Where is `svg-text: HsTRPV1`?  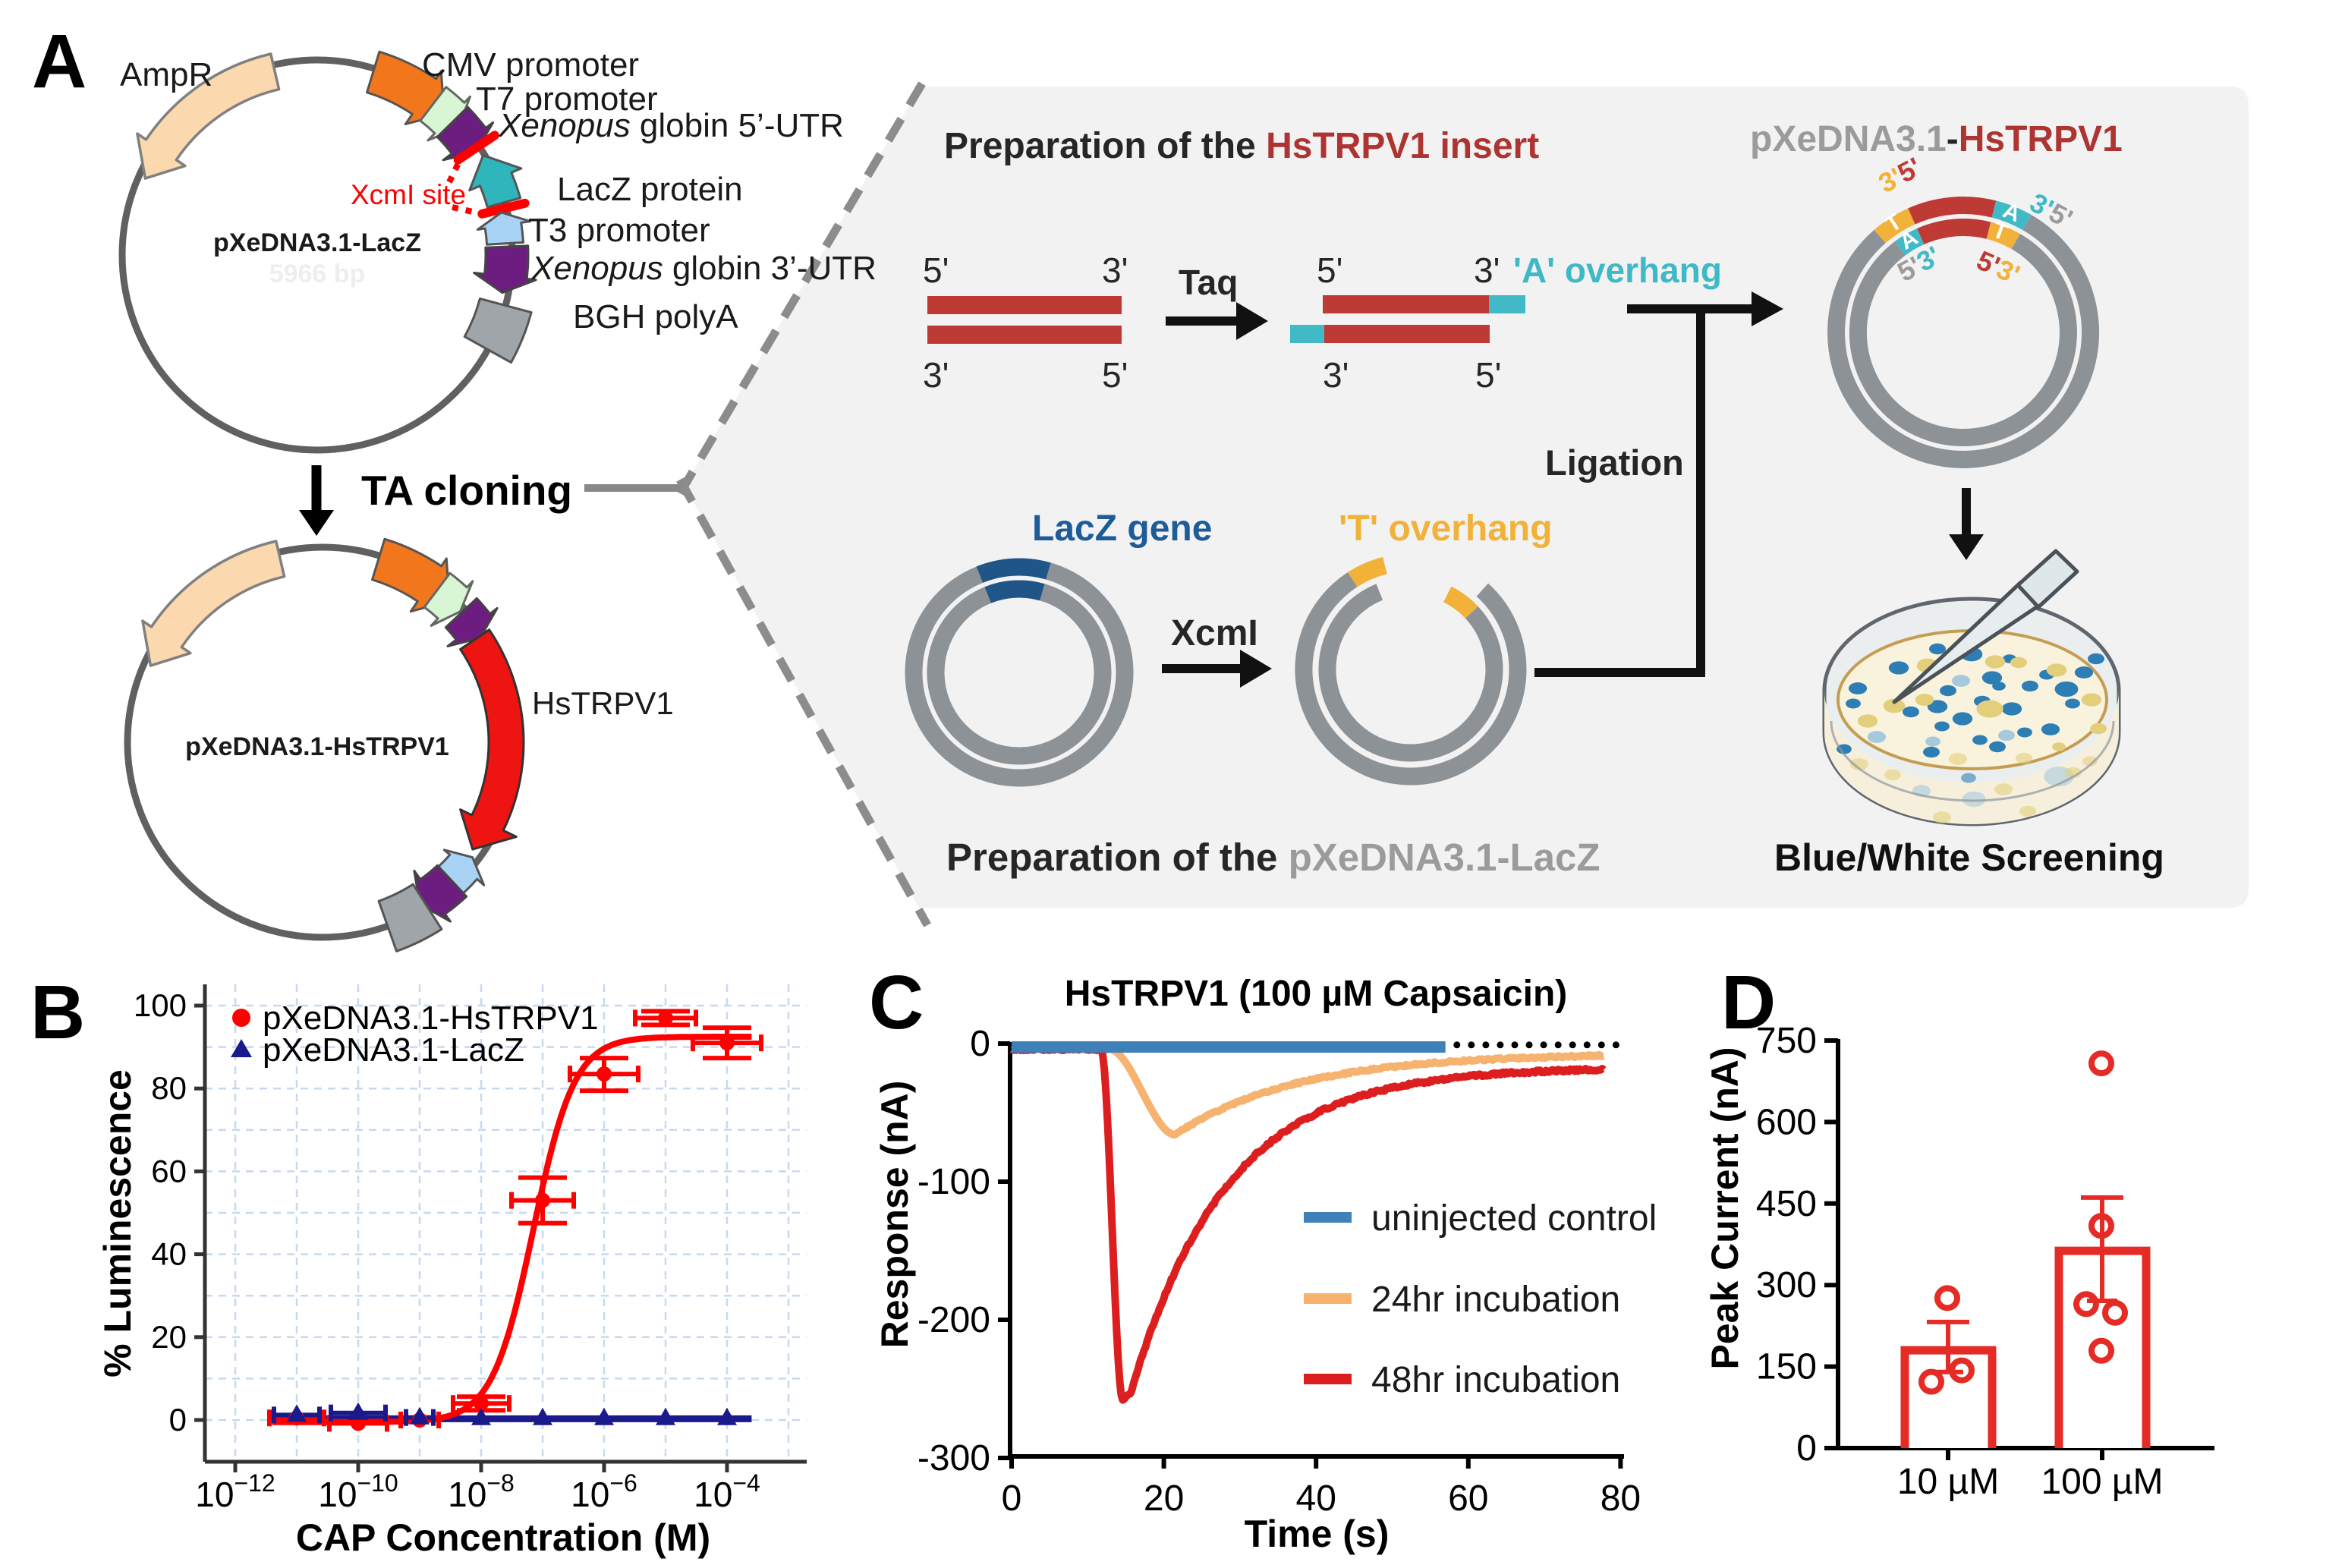 svg-text: HsTRPV1 is located at coordinates (603, 703).